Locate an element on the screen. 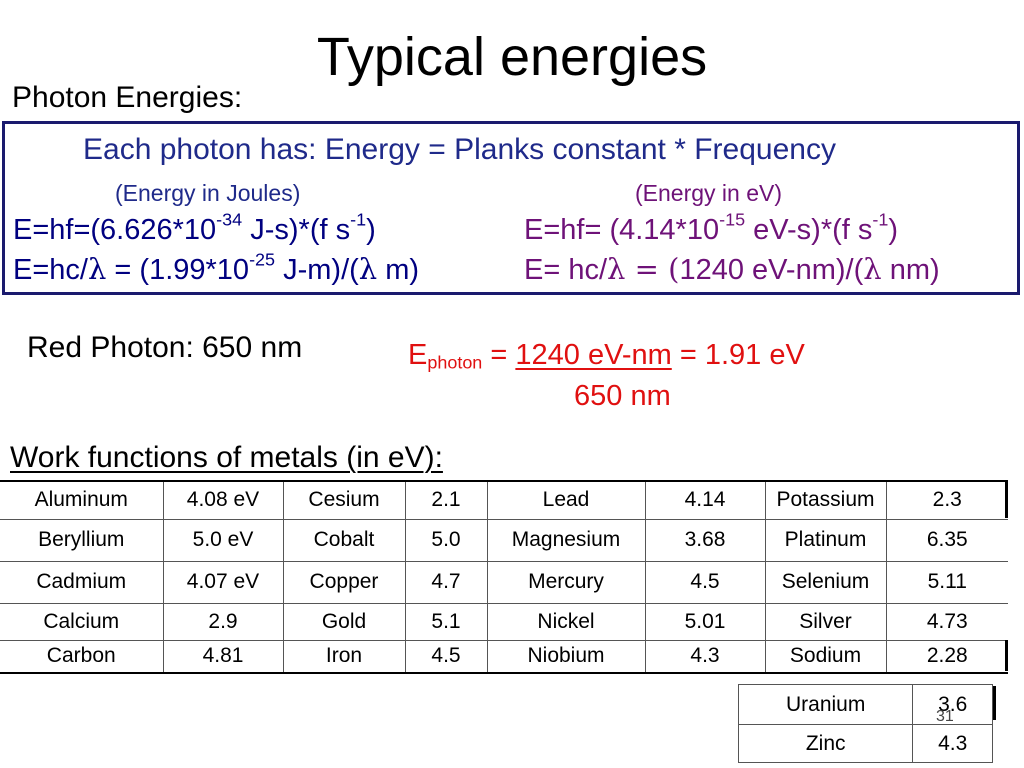 The width and height of the screenshot is (1024, 768). work-function-cell: 5.0 is located at coordinates (446, 539).